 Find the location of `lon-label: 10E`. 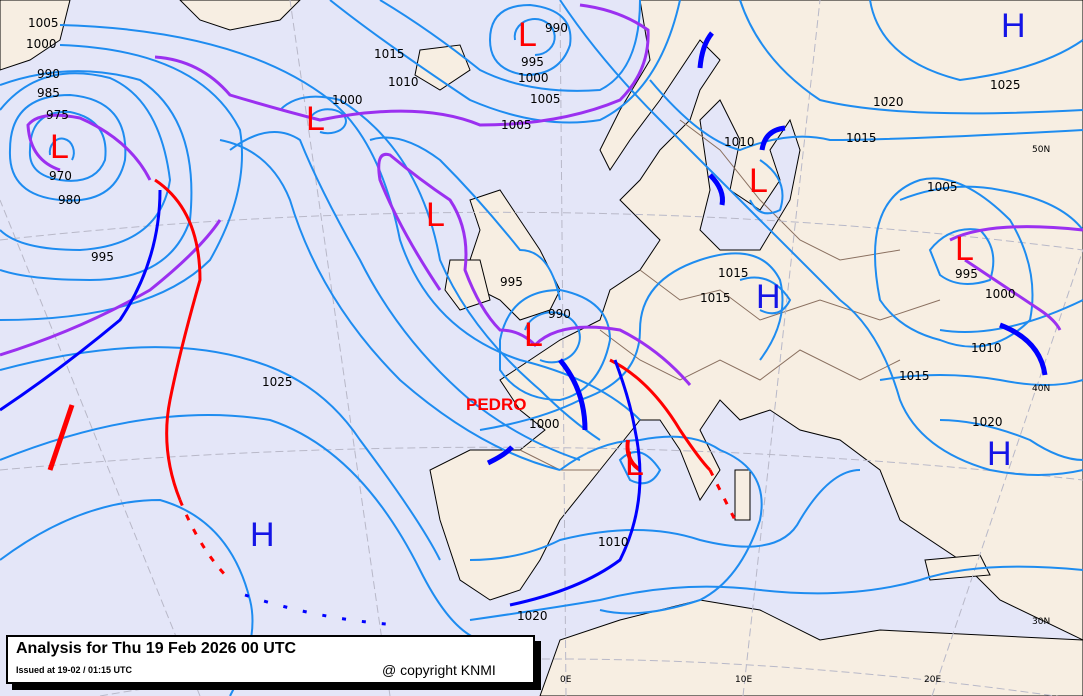

lon-label: 10E is located at coordinates (743, 680).